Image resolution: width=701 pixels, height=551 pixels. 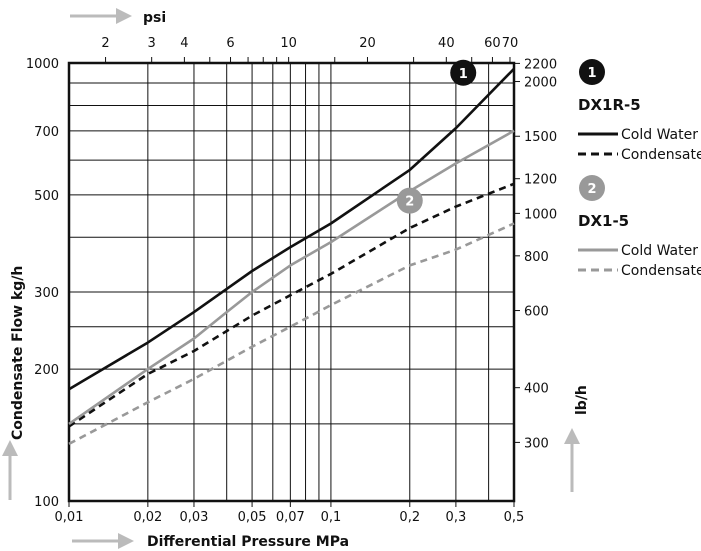 What do you see at coordinates (288, 43) in the screenshot?
I see `psi-tick-label: 10` at bounding box center [288, 43].